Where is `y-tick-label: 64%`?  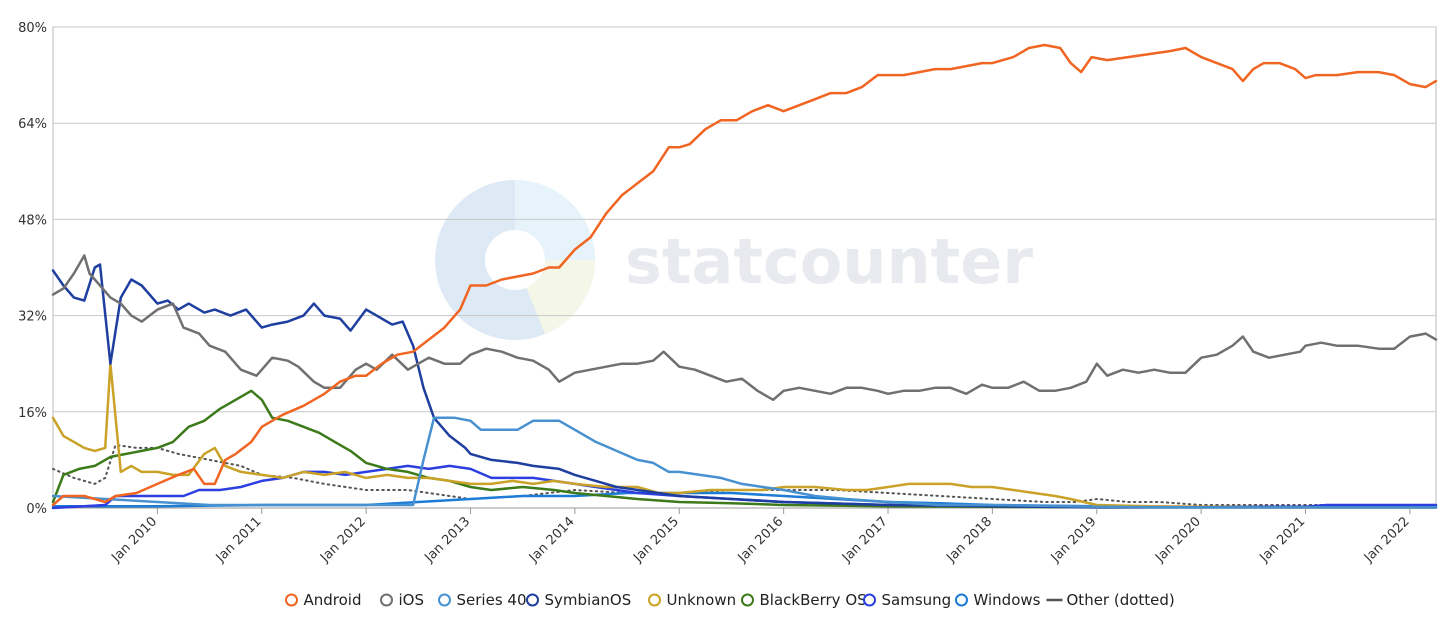 y-tick-label: 64% is located at coordinates (32, 124).